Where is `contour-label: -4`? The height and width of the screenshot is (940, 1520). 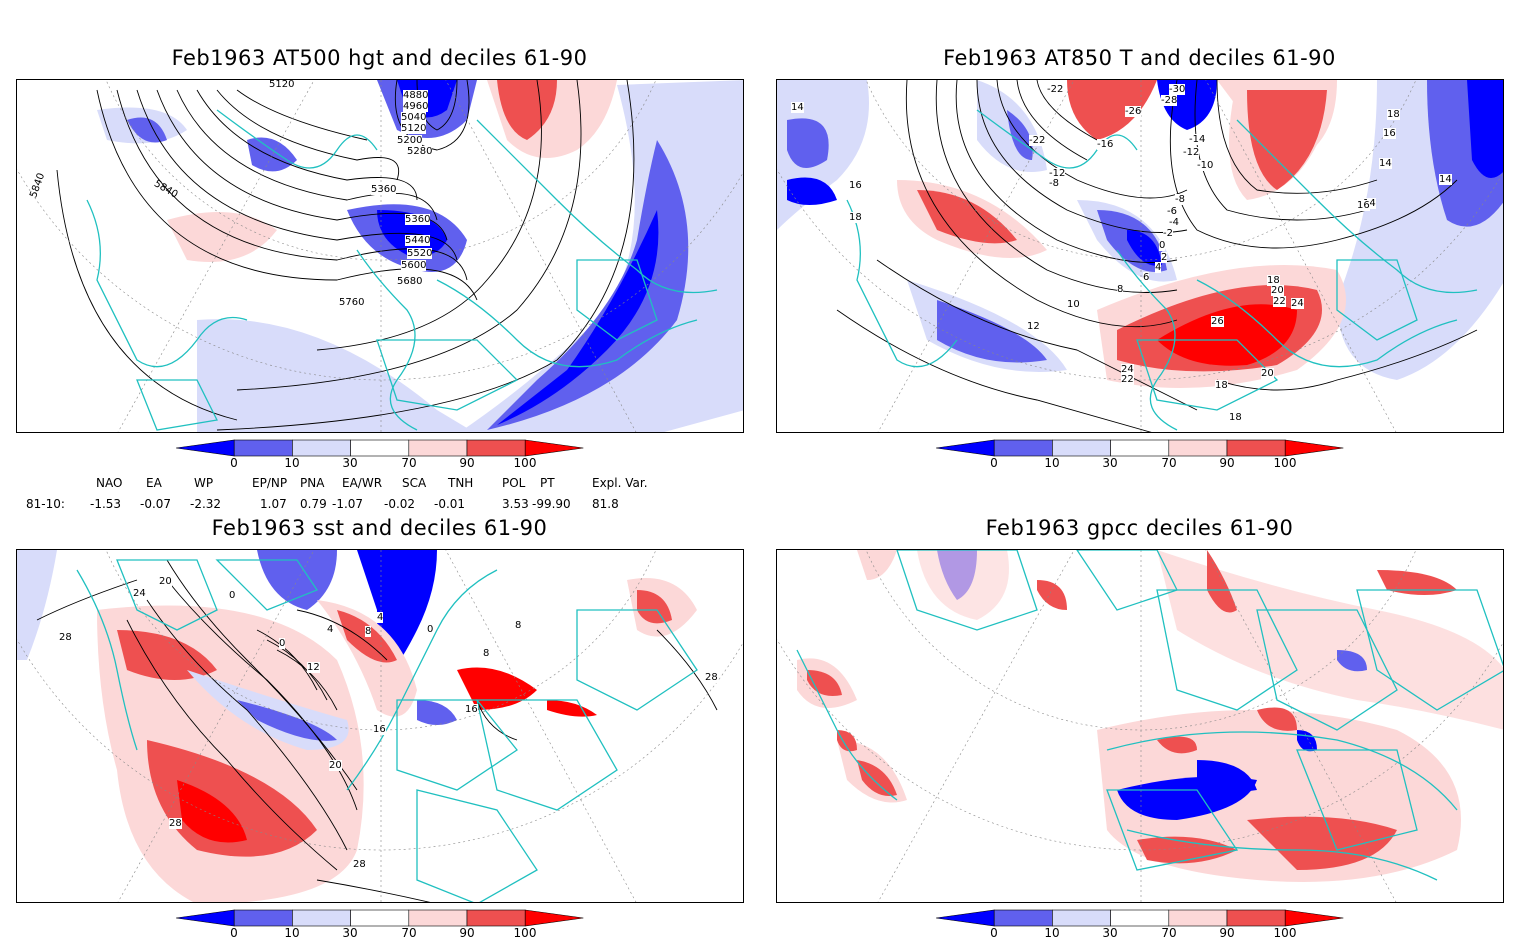 contour-label: -4 is located at coordinates (1174, 222).